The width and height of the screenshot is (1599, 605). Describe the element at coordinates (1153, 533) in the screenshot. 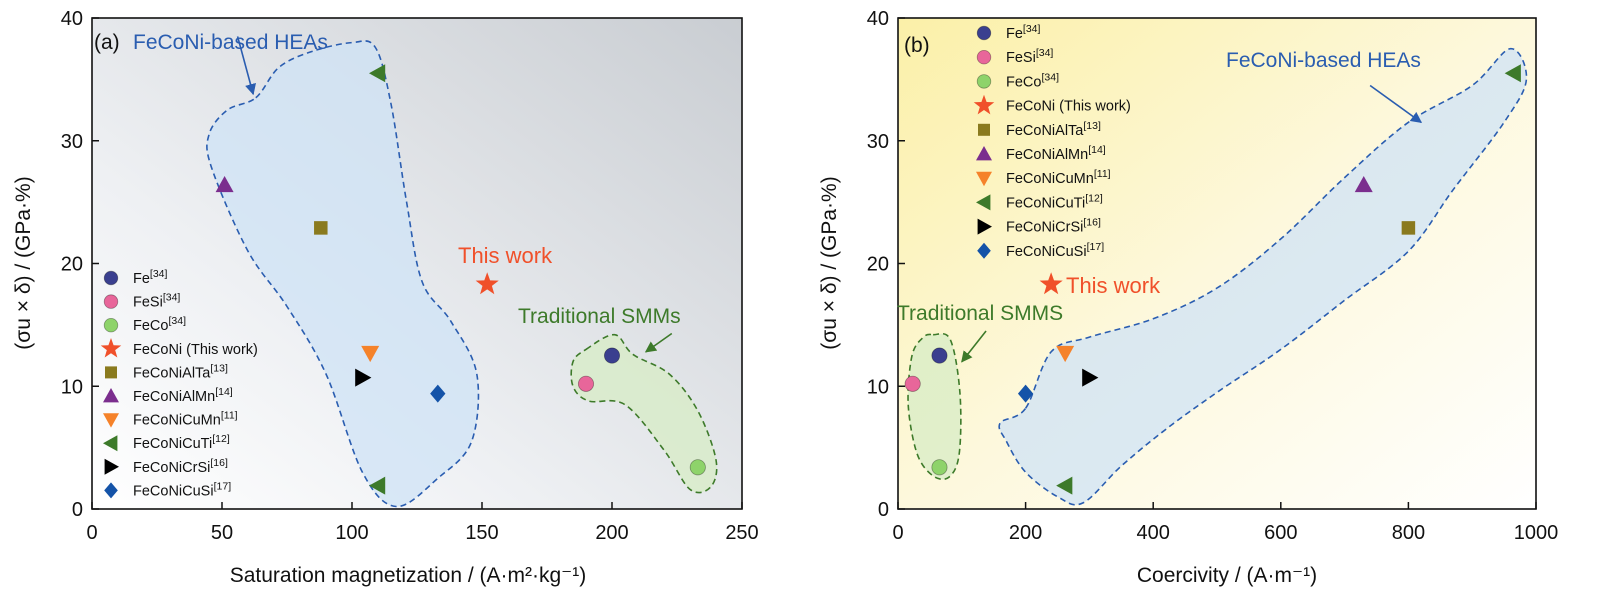

I see `x-tick-label: 400` at that location.